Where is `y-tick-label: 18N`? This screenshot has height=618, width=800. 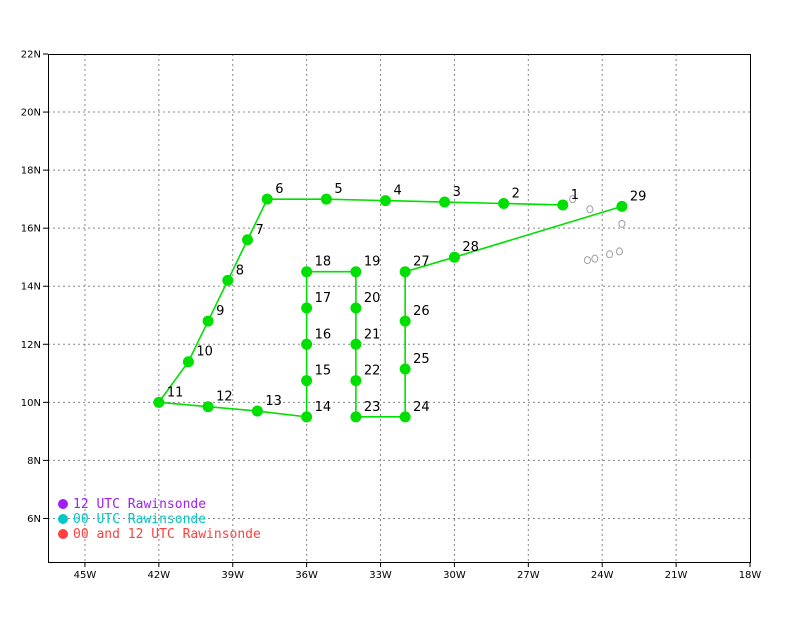
y-tick-label: 18N is located at coordinates (31, 171).